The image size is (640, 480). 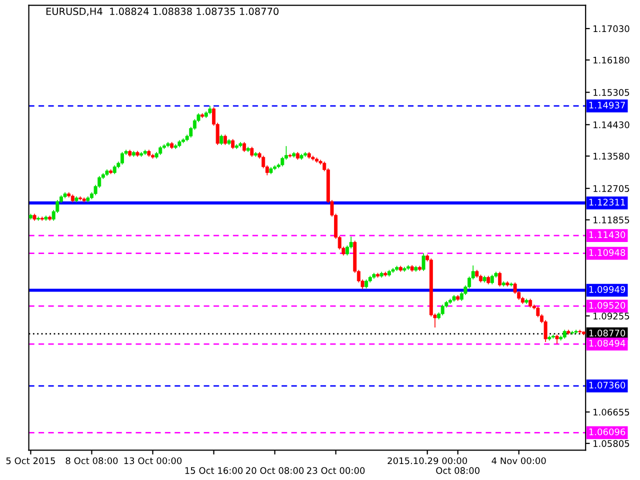 What do you see at coordinates (153, 460) in the screenshot?
I see `x-tick-label: 13 Oct 00:00` at bounding box center [153, 460].